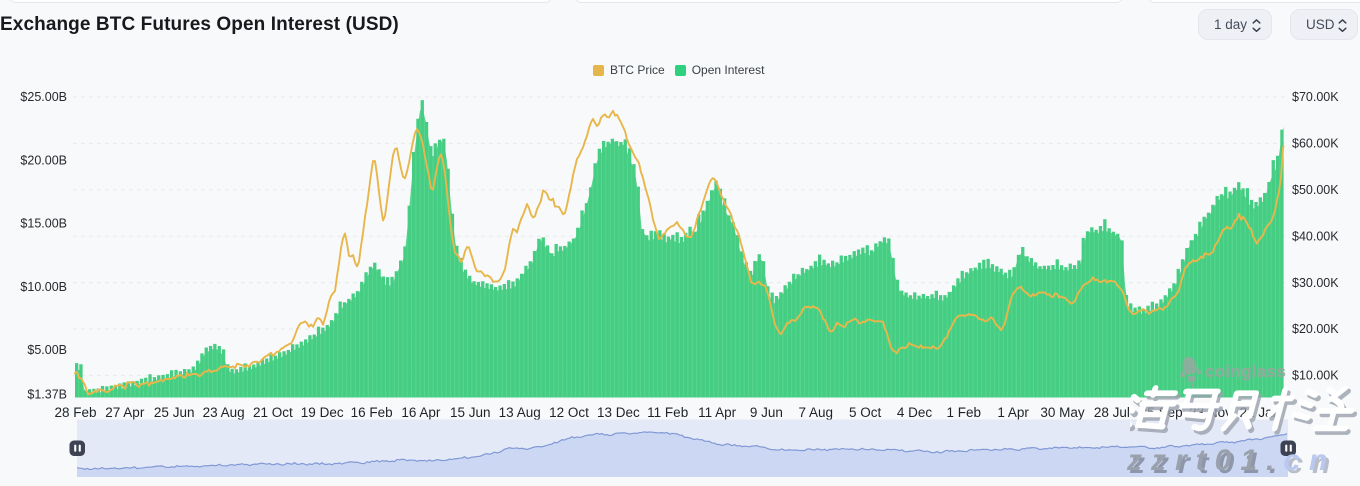 This screenshot has width=1360, height=486. Describe the element at coordinates (618, 412) in the screenshot. I see `svg-text: 13 Dec` at that location.